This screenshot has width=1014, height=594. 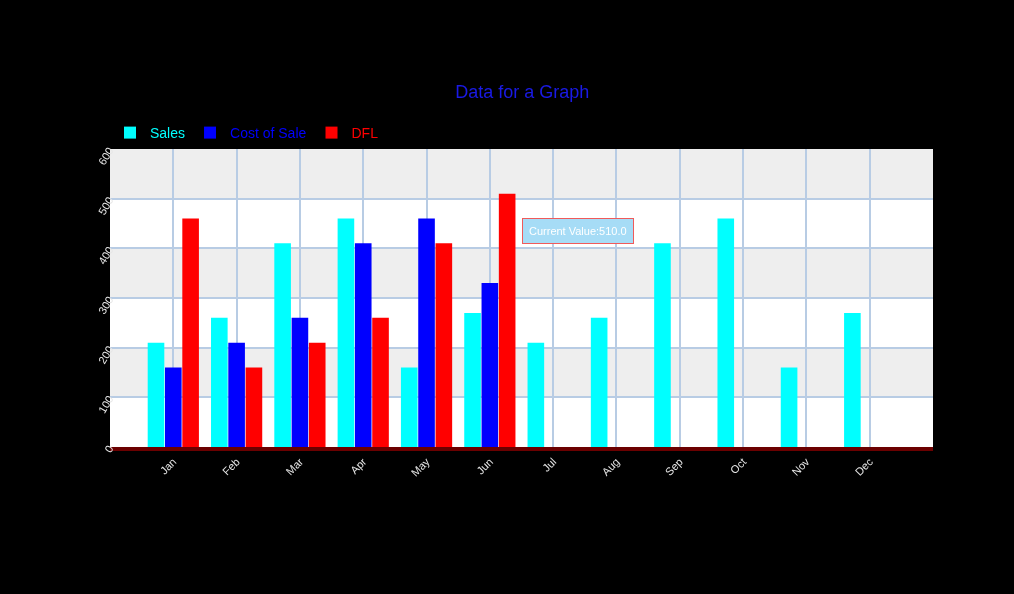 What do you see at coordinates (105, 404) in the screenshot?
I see `y-tick-label: 100` at bounding box center [105, 404].